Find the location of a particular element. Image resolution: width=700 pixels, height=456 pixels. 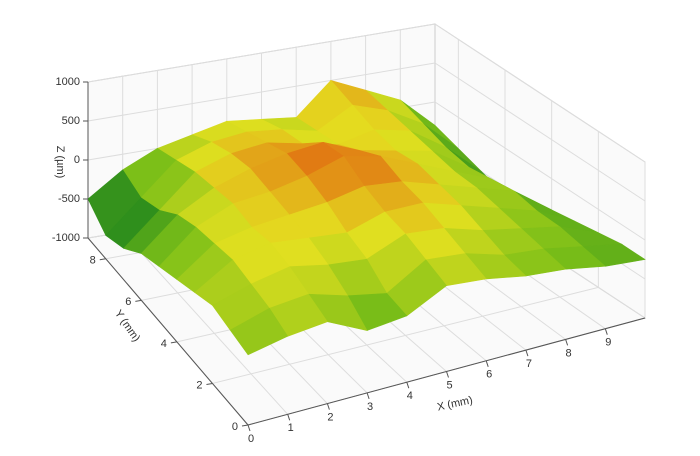

x-tick-label: 8 is located at coordinates (569, 353).